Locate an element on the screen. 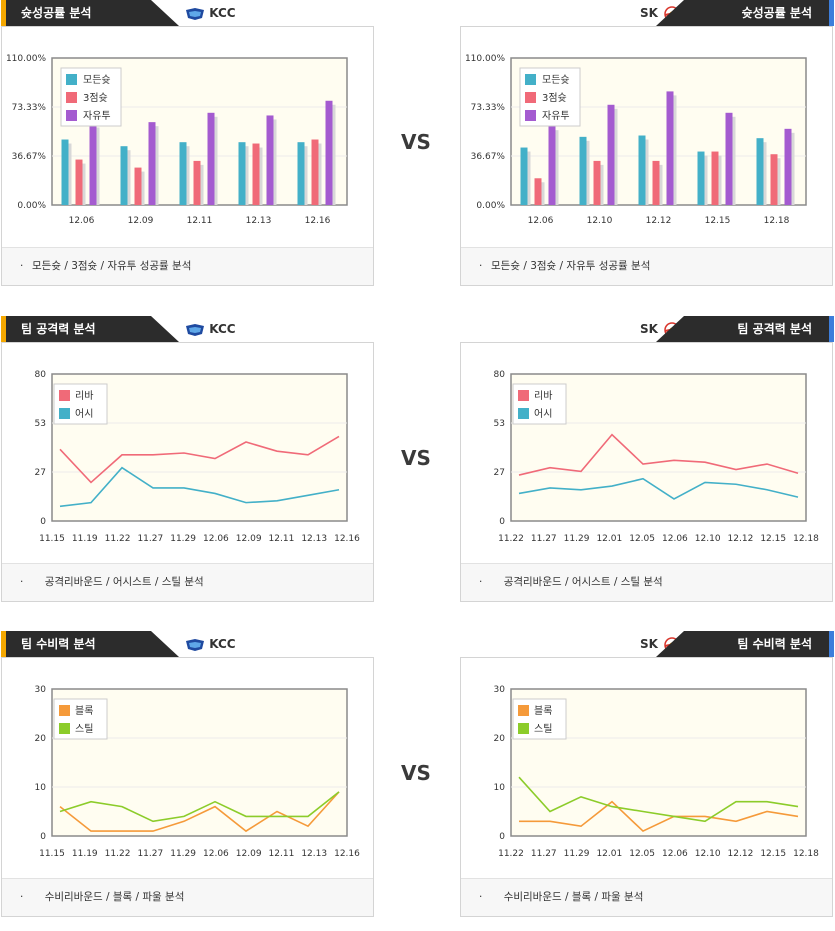  x-tick-label: 12.16 is located at coordinates (318, 221).